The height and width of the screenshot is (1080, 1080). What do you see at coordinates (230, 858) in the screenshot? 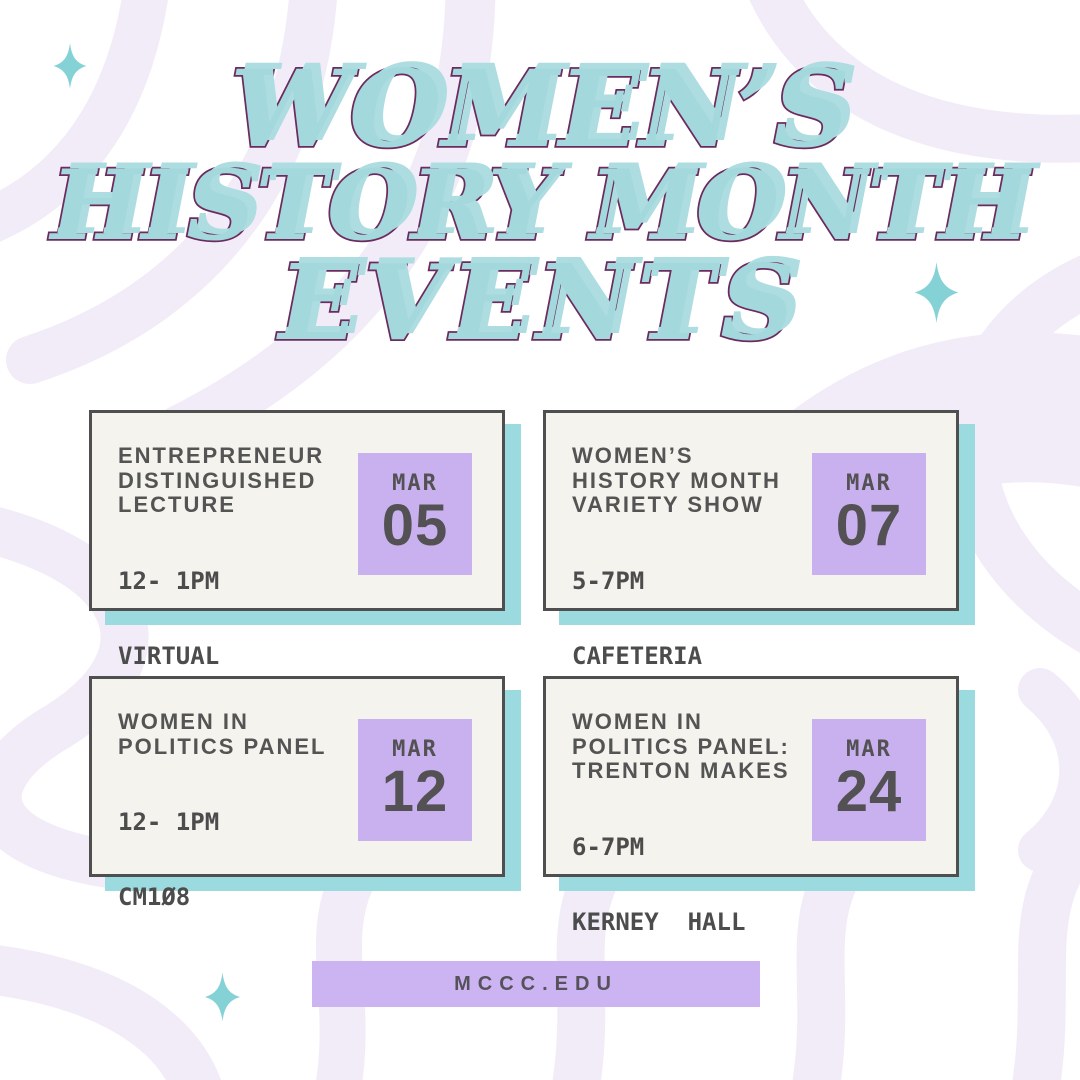
I see `event-meta: 12- 1PM CM1Ø8` at bounding box center [230, 858].